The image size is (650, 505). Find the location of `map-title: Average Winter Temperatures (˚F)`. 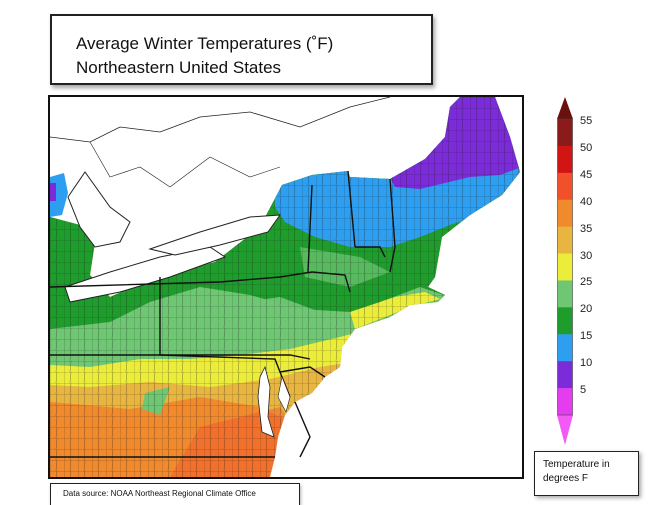

map-title: Average Winter Temperatures (˚F) is located at coordinates (205, 43).